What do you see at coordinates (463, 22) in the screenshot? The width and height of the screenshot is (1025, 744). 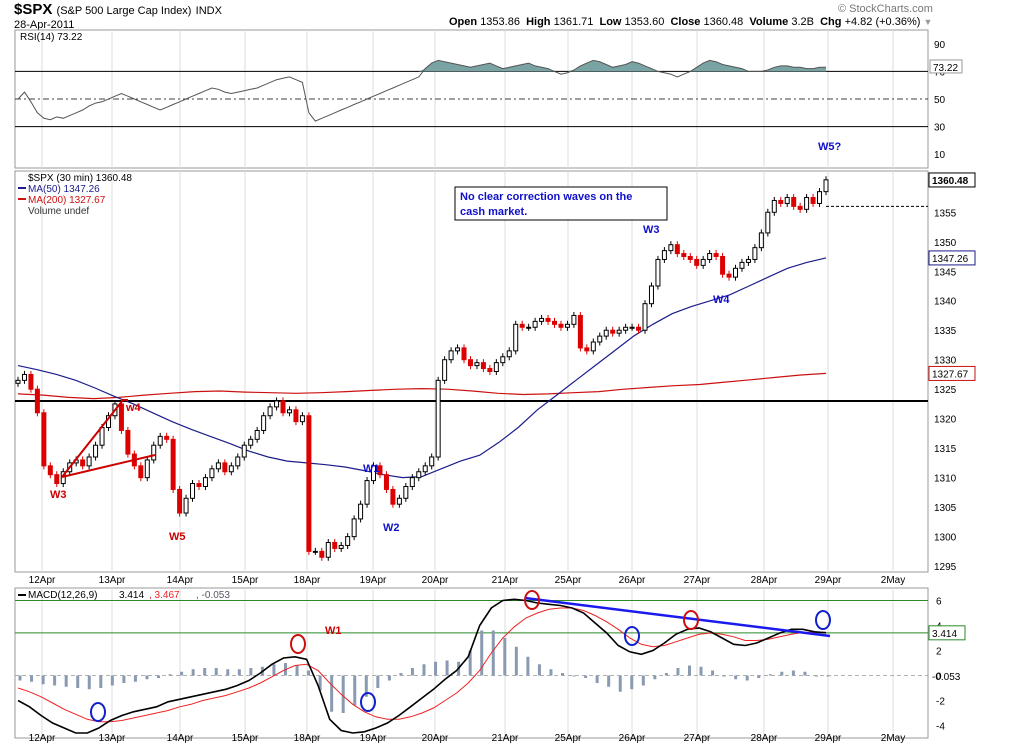 I see `open-label: Open` at bounding box center [463, 22].